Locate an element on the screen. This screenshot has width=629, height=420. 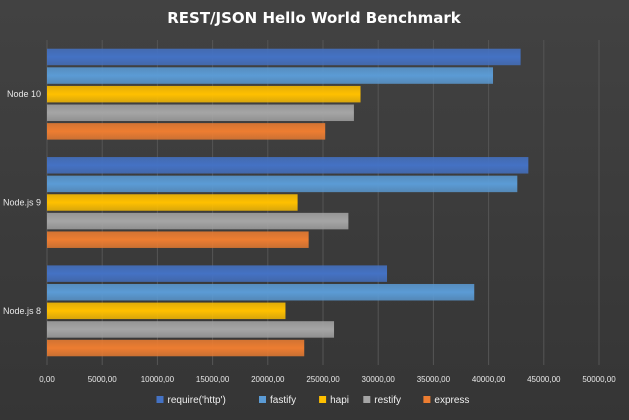
legend-label: hapi is located at coordinates (339, 400).